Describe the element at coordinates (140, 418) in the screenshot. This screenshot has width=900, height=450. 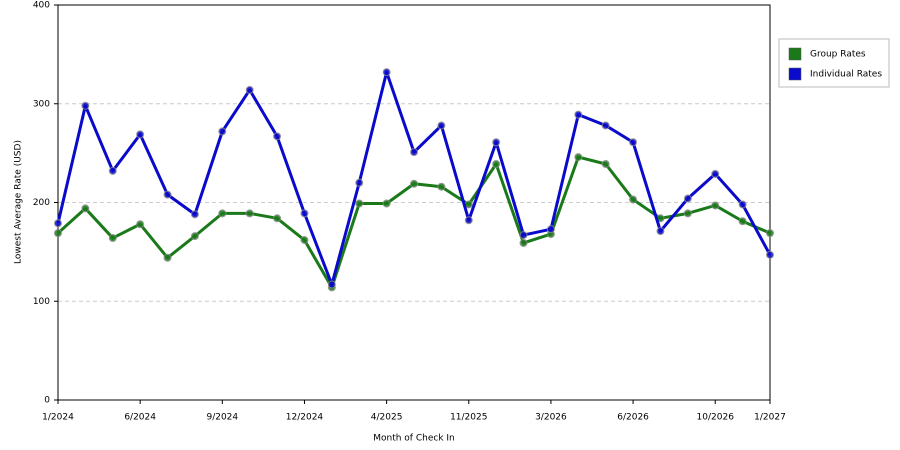
I see `x-tick-label: 6/2024` at that location.